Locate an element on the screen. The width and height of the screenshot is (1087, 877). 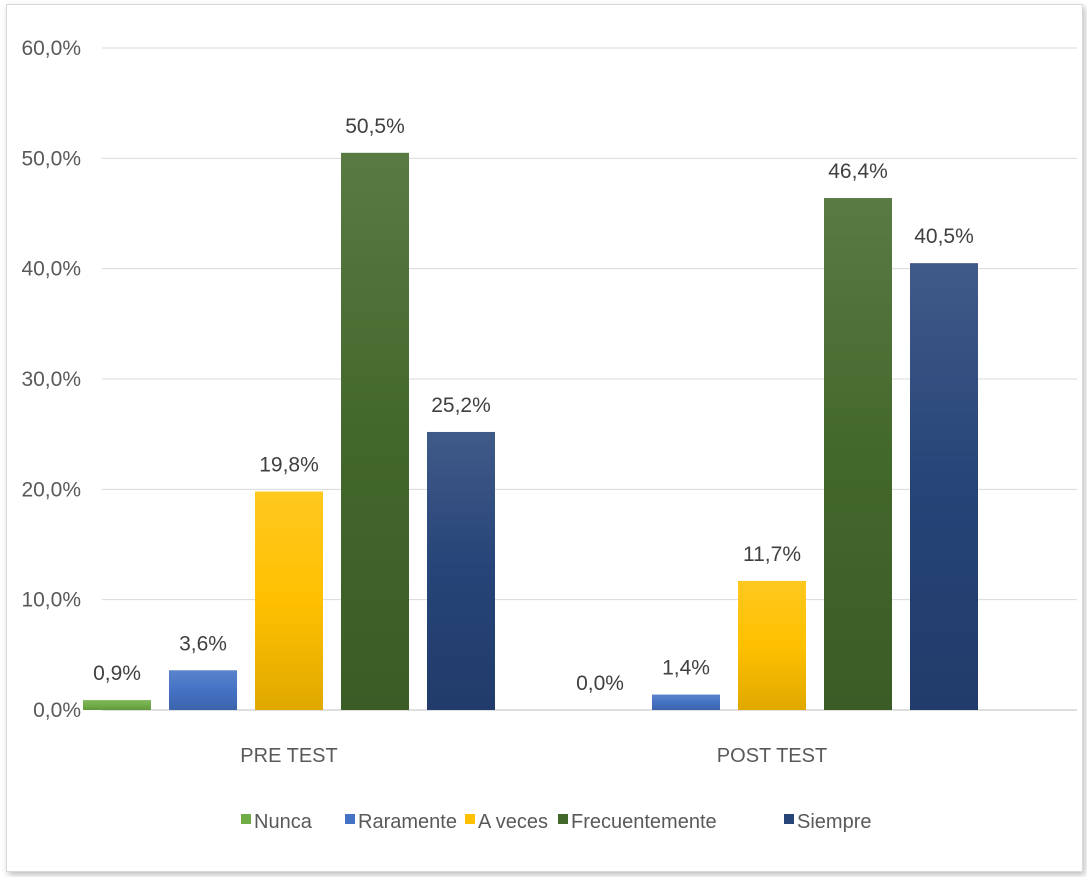
legend-label: Frecuentemente is located at coordinates (644, 822).